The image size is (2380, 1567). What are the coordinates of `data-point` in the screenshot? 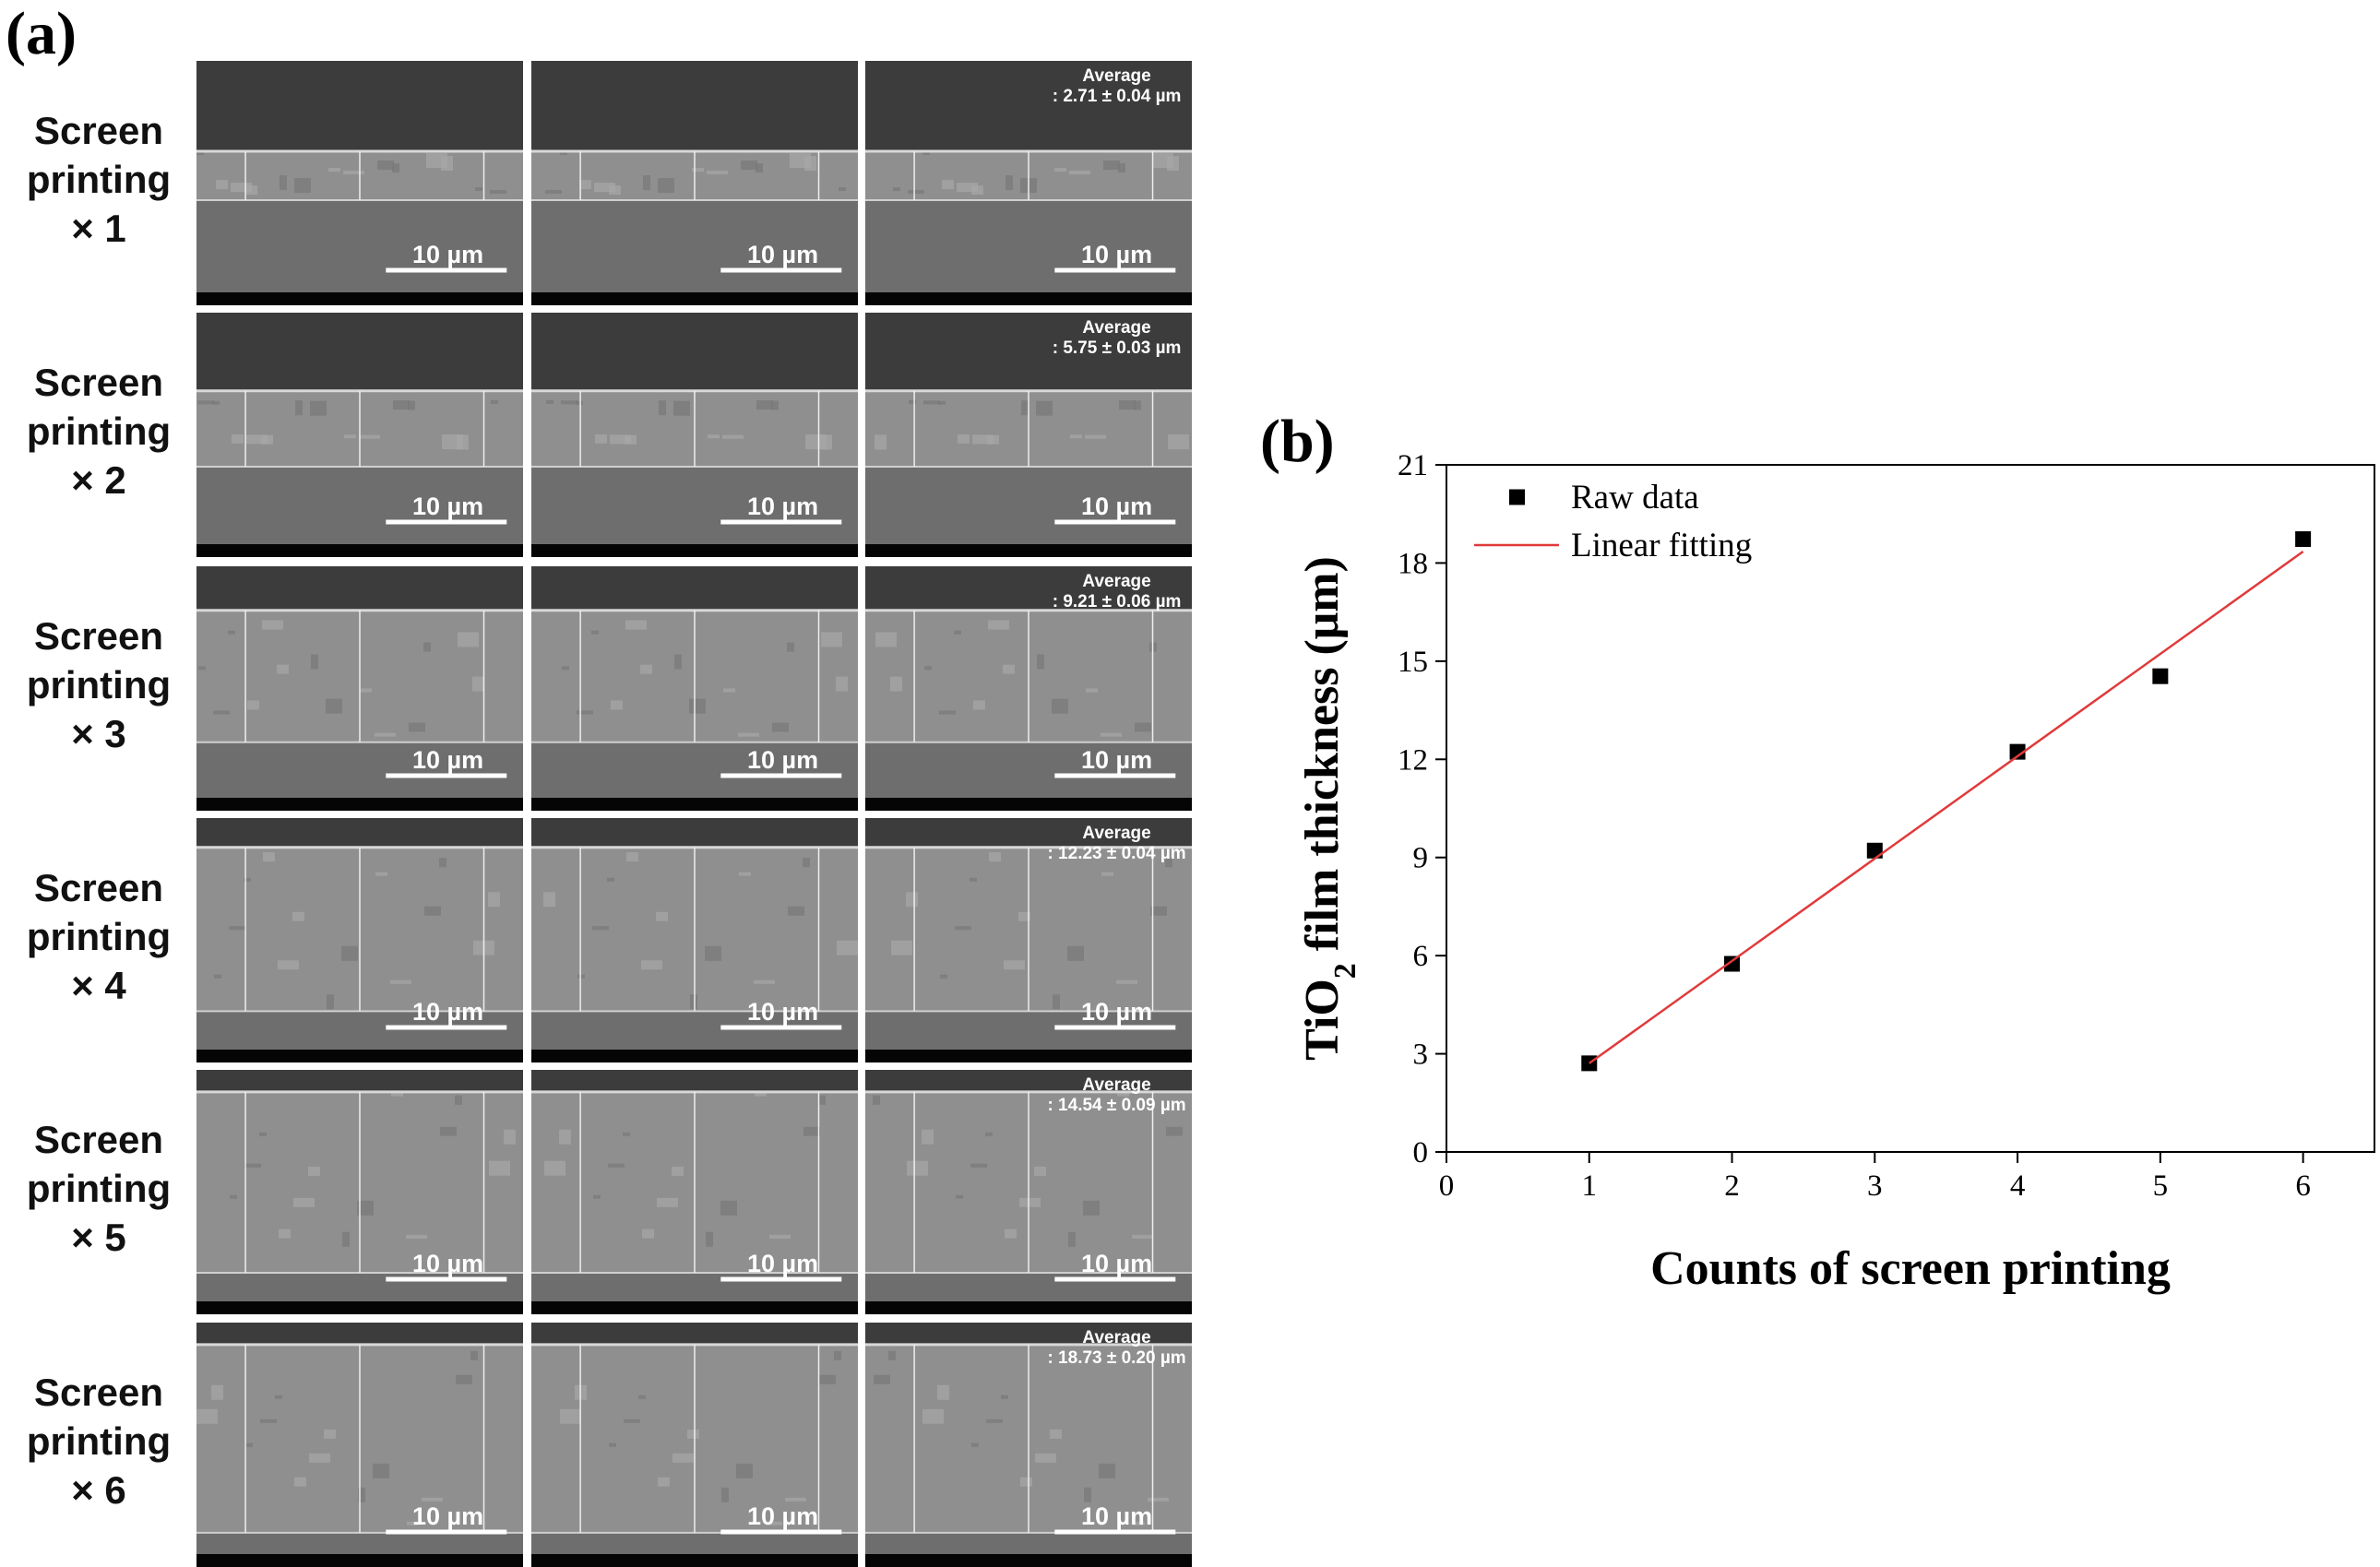 It's located at (2017, 751).